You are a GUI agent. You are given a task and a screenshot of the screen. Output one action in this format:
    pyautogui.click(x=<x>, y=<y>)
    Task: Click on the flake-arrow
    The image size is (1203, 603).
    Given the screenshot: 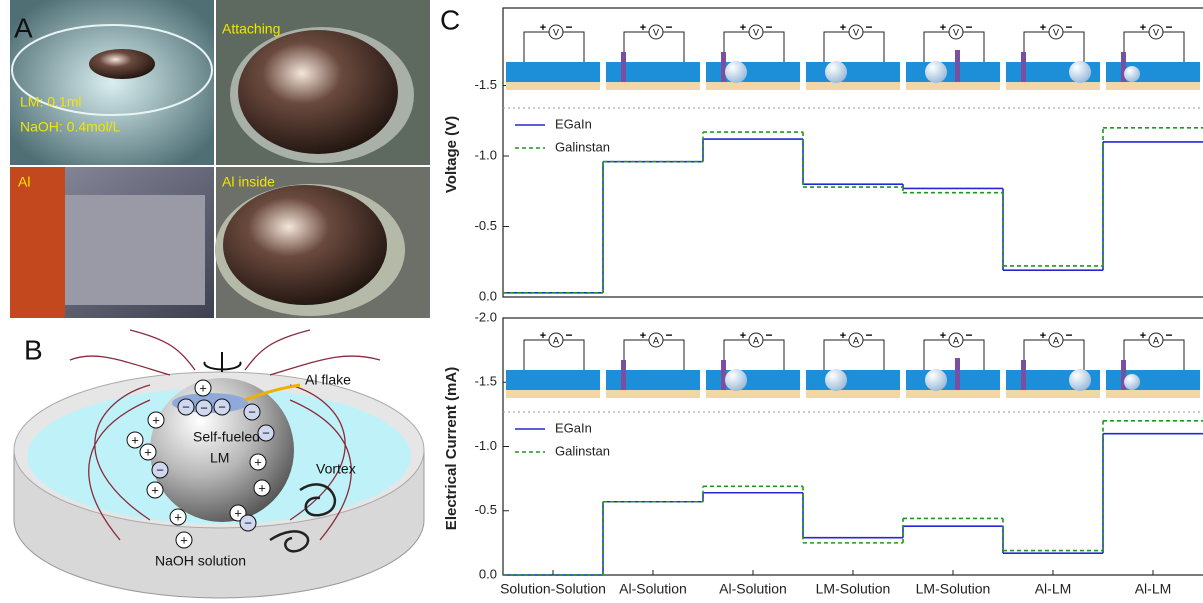 What is the action you would take?
    pyautogui.click(x=272, y=392)
    